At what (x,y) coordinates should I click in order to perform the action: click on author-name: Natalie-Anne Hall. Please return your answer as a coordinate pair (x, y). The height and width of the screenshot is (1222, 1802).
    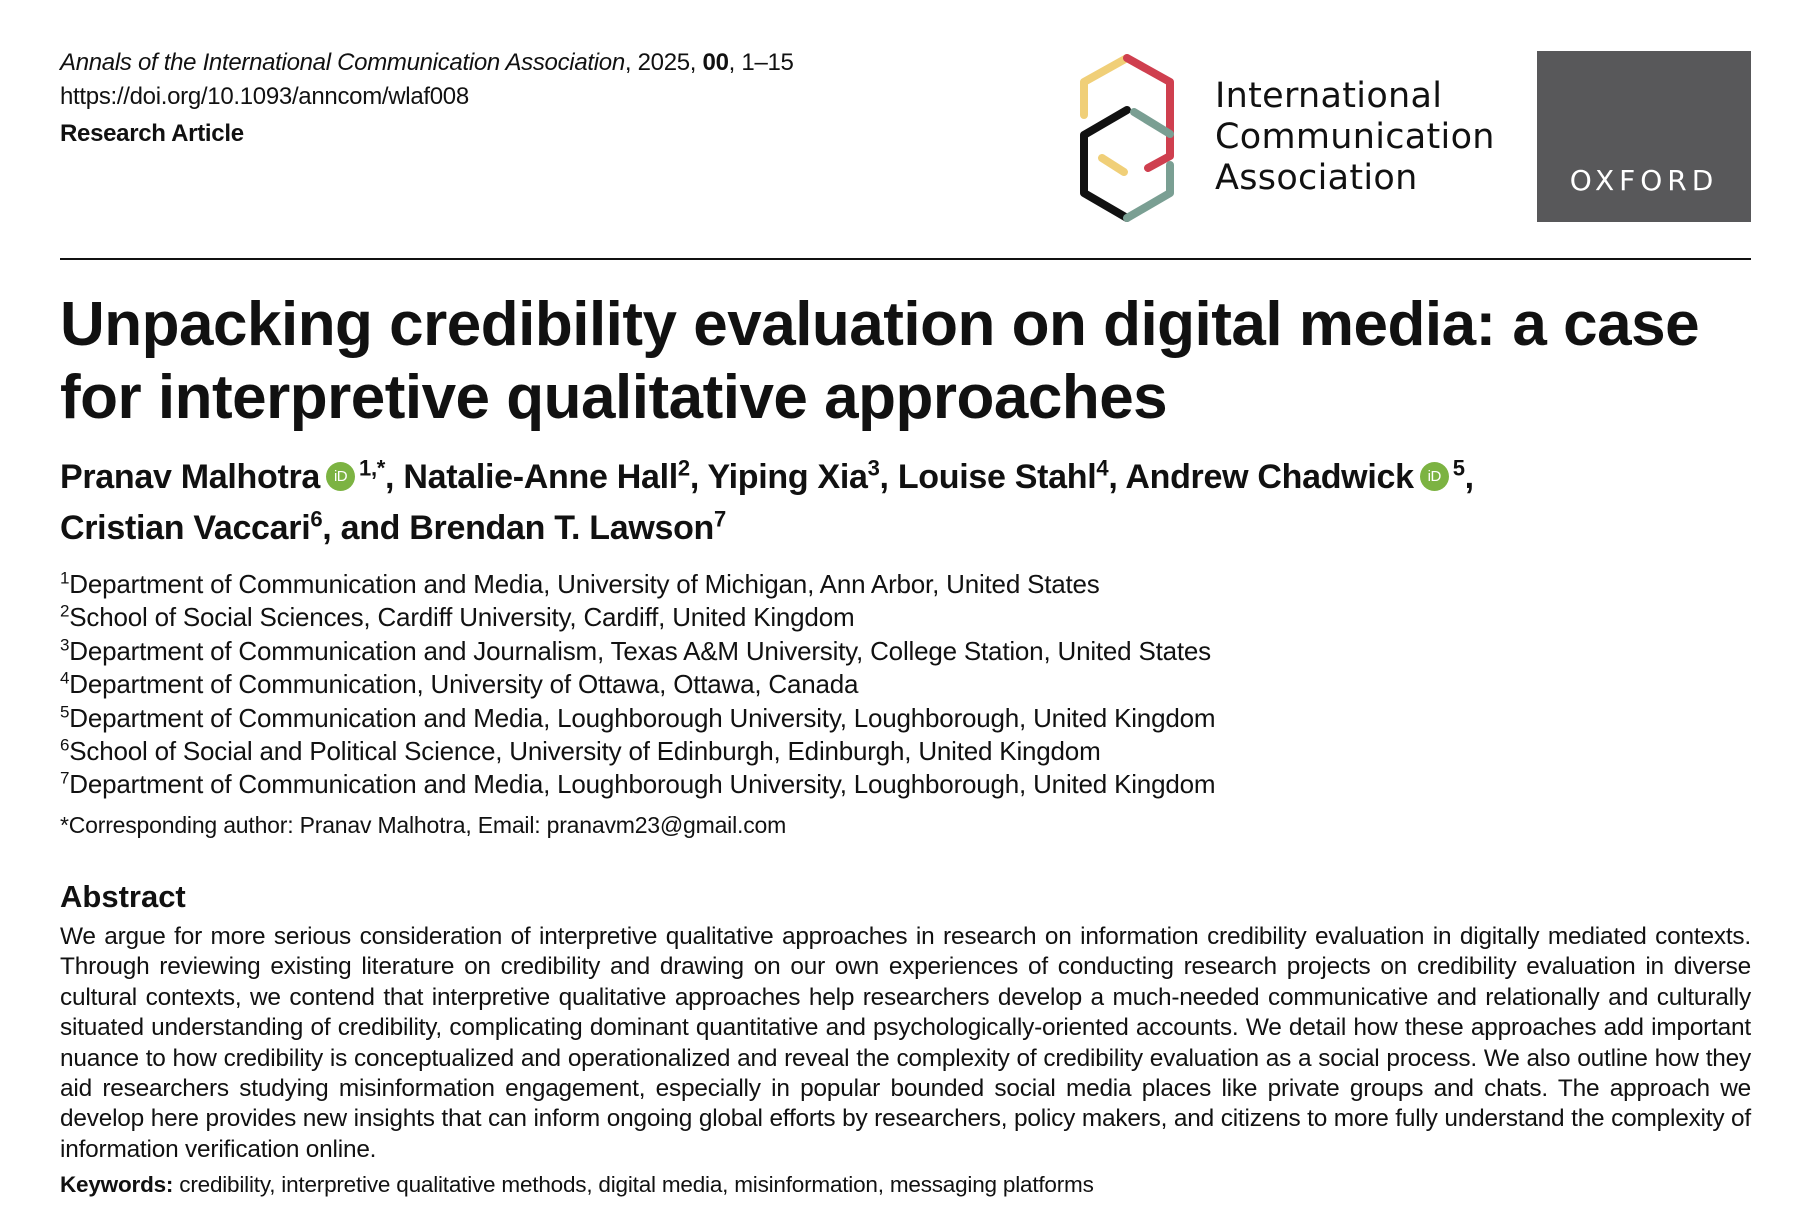
    Looking at the image, I should click on (540, 477).